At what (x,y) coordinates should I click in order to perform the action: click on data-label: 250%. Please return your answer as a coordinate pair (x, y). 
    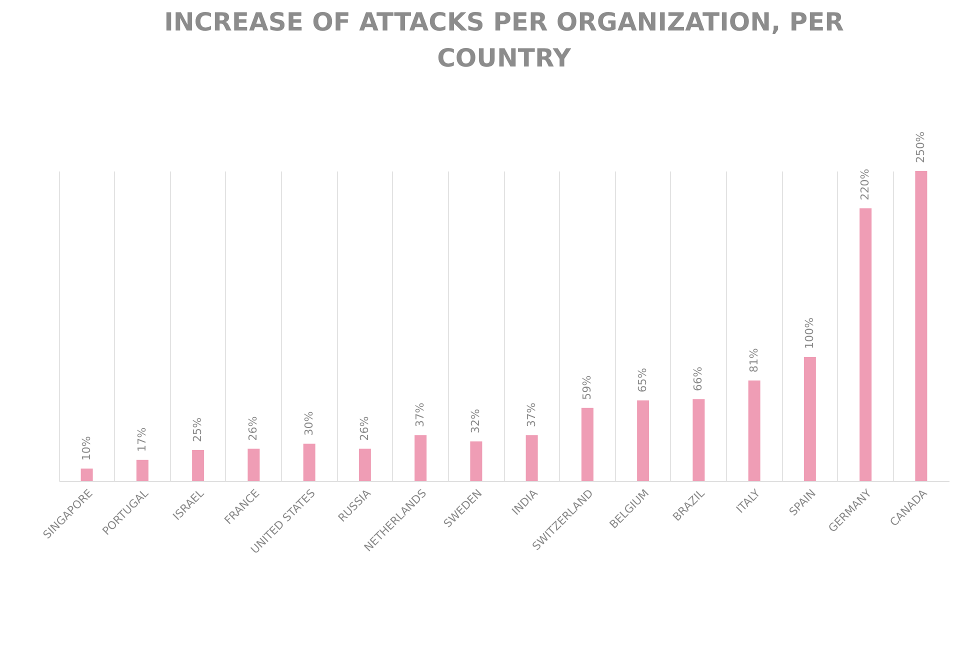
    Looking at the image, I should click on (921, 147).